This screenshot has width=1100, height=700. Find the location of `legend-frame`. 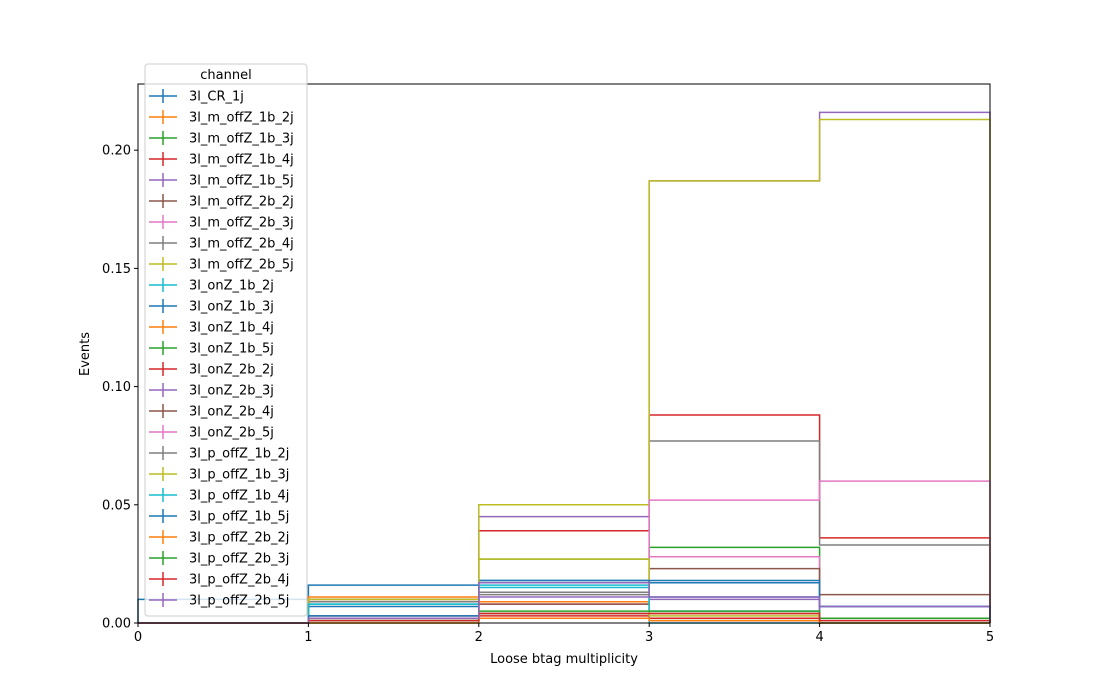

legend-frame is located at coordinates (226, 340).